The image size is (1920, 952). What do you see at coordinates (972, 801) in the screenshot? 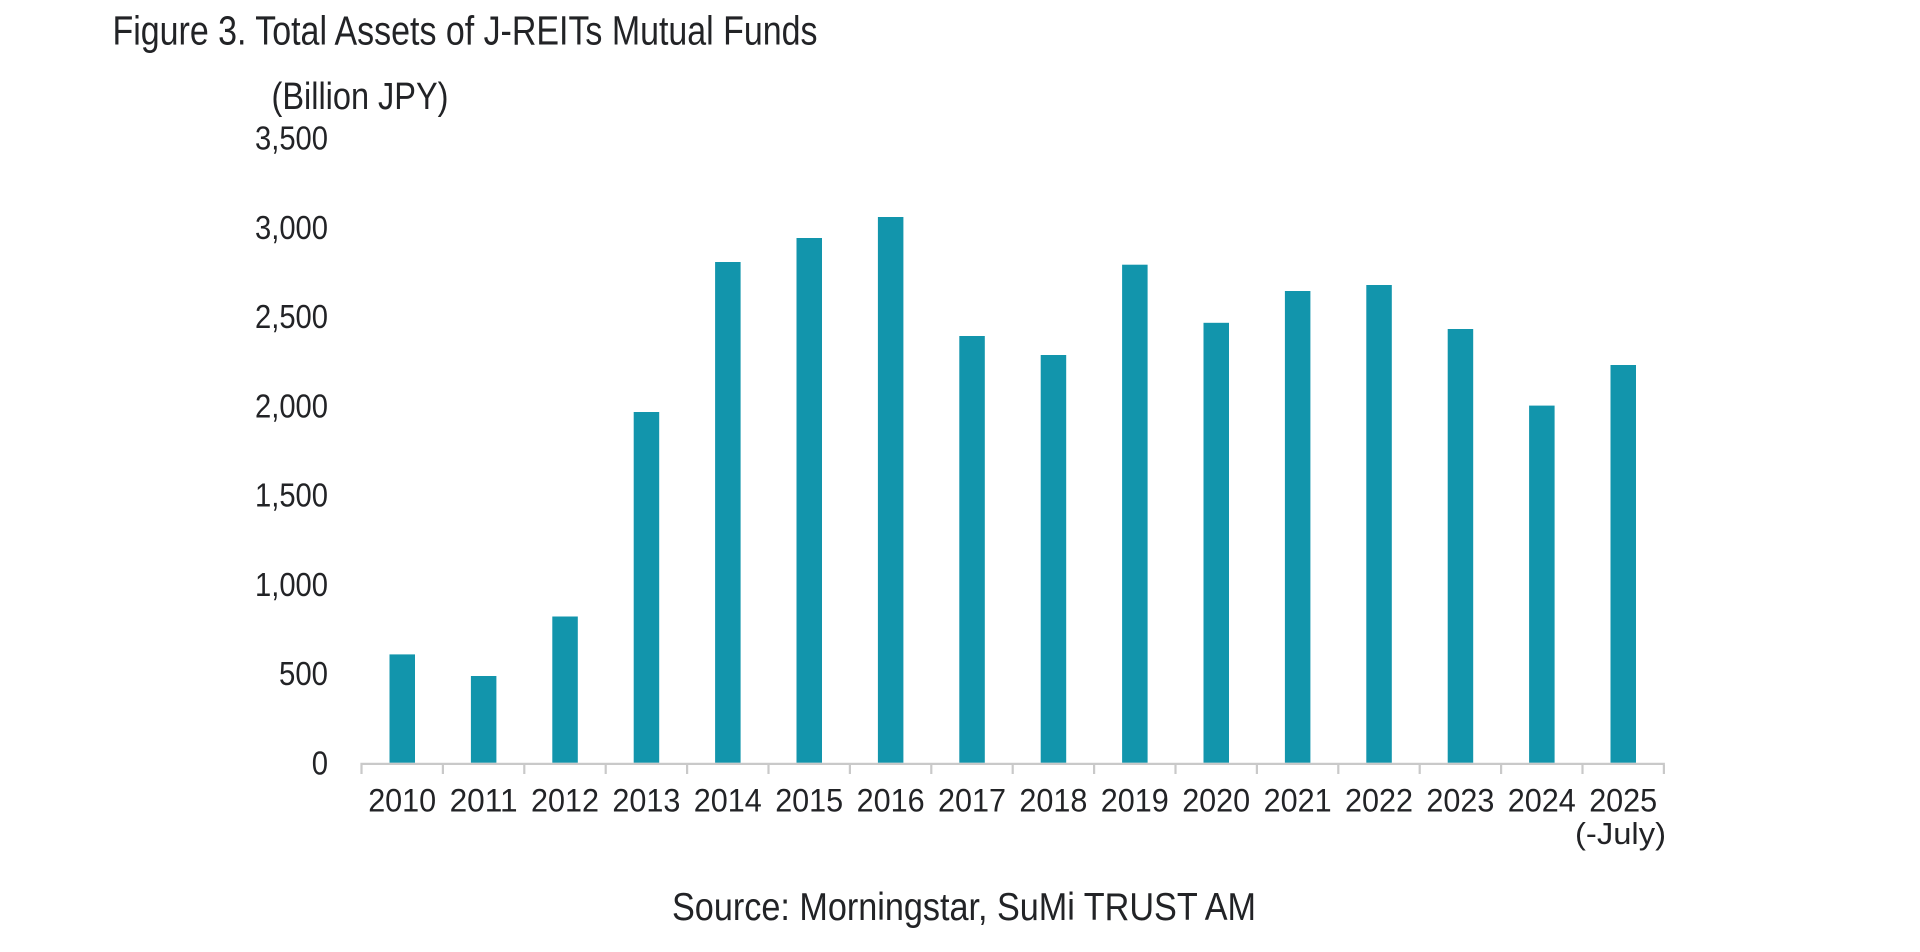
I see `svg-text: 2017` at bounding box center [972, 801].